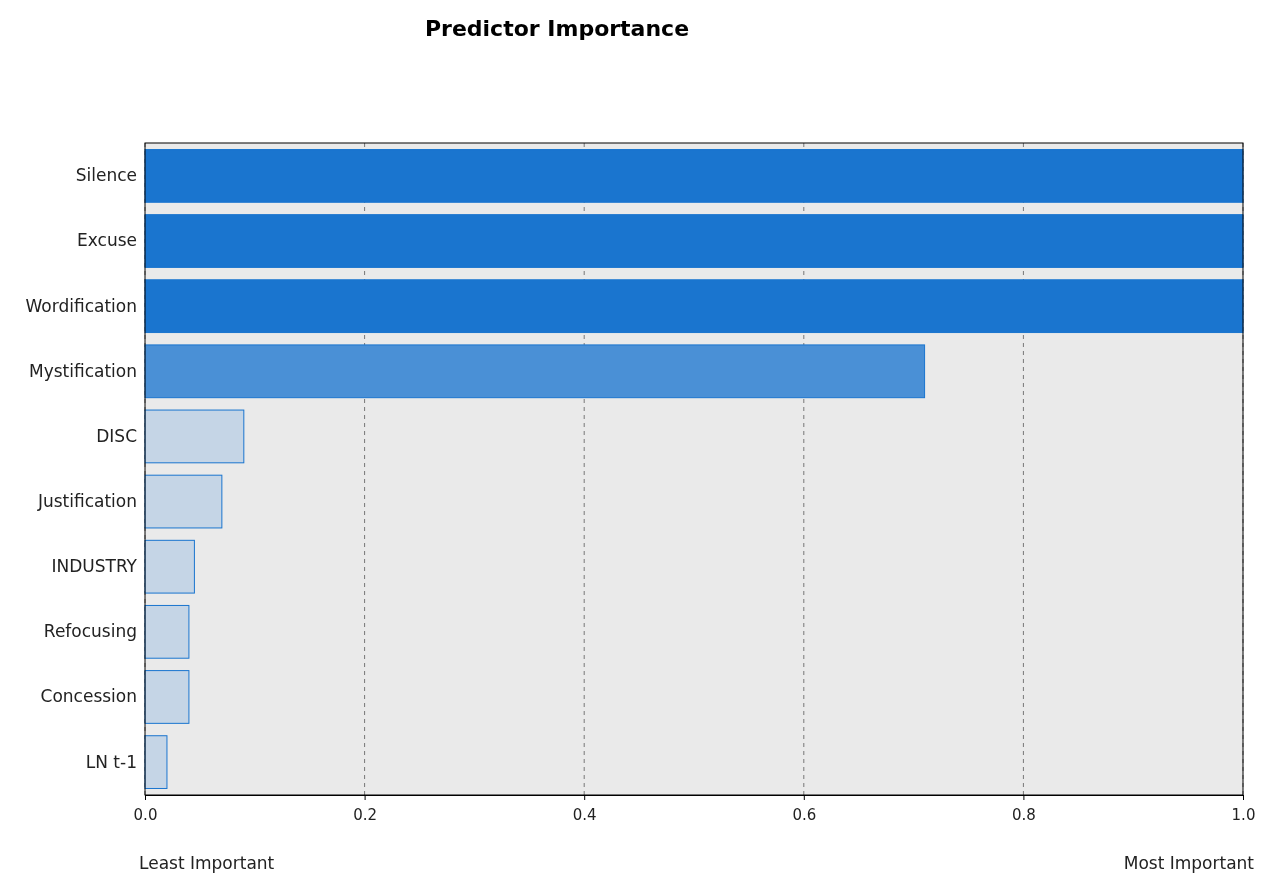 The height and width of the screenshot is (875, 1267). What do you see at coordinates (584, 814) in the screenshot?
I see `x-tick-label: 0.4` at bounding box center [584, 814].